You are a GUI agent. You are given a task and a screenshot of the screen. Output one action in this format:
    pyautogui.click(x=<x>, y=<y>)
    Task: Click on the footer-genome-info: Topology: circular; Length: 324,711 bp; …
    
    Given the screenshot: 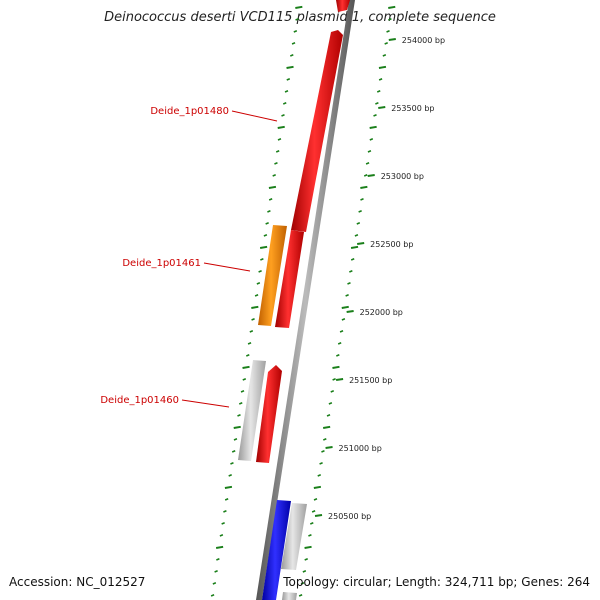 What is the action you would take?
    pyautogui.click(x=436, y=582)
    